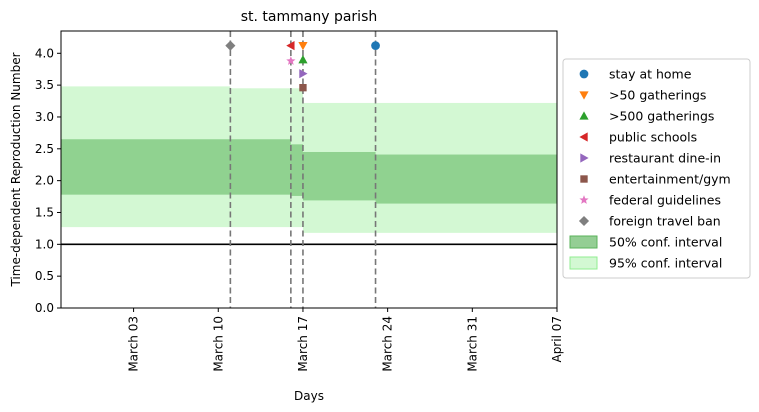  Describe the element at coordinates (44, 53) in the screenshot. I see `y-tick-label: 4.0` at that location.